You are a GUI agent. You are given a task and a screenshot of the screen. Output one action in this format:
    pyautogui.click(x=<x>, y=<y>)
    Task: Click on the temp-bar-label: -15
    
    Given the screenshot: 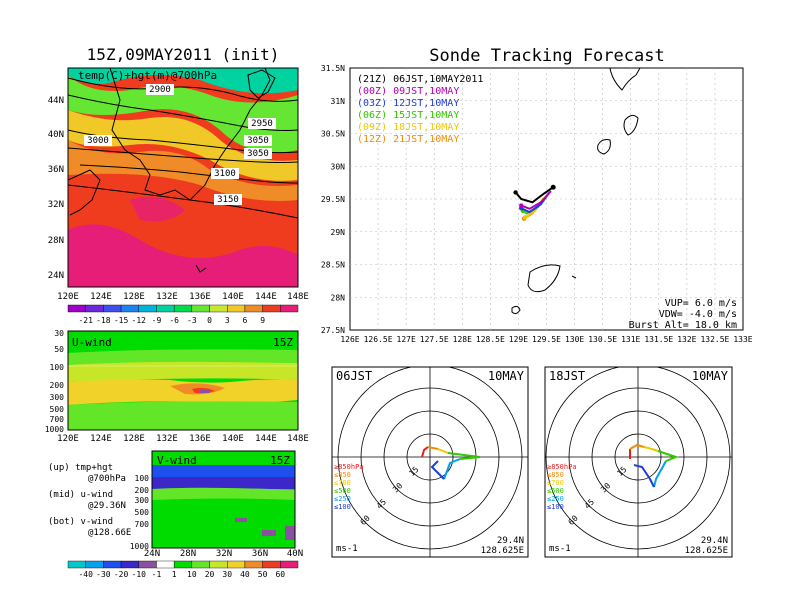 What is the action you would take?
    pyautogui.click(x=121, y=320)
    